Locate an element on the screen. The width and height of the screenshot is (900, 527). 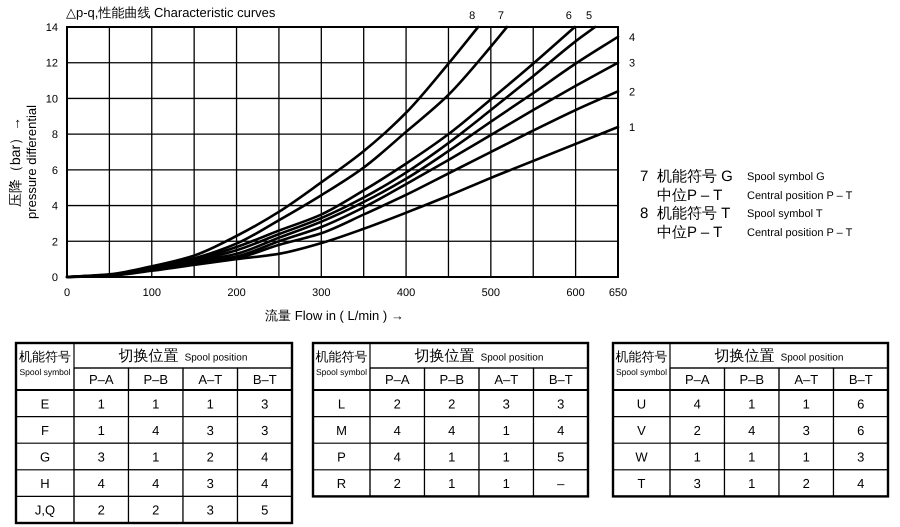
y-tick-label: U is located at coordinates (641, 404).